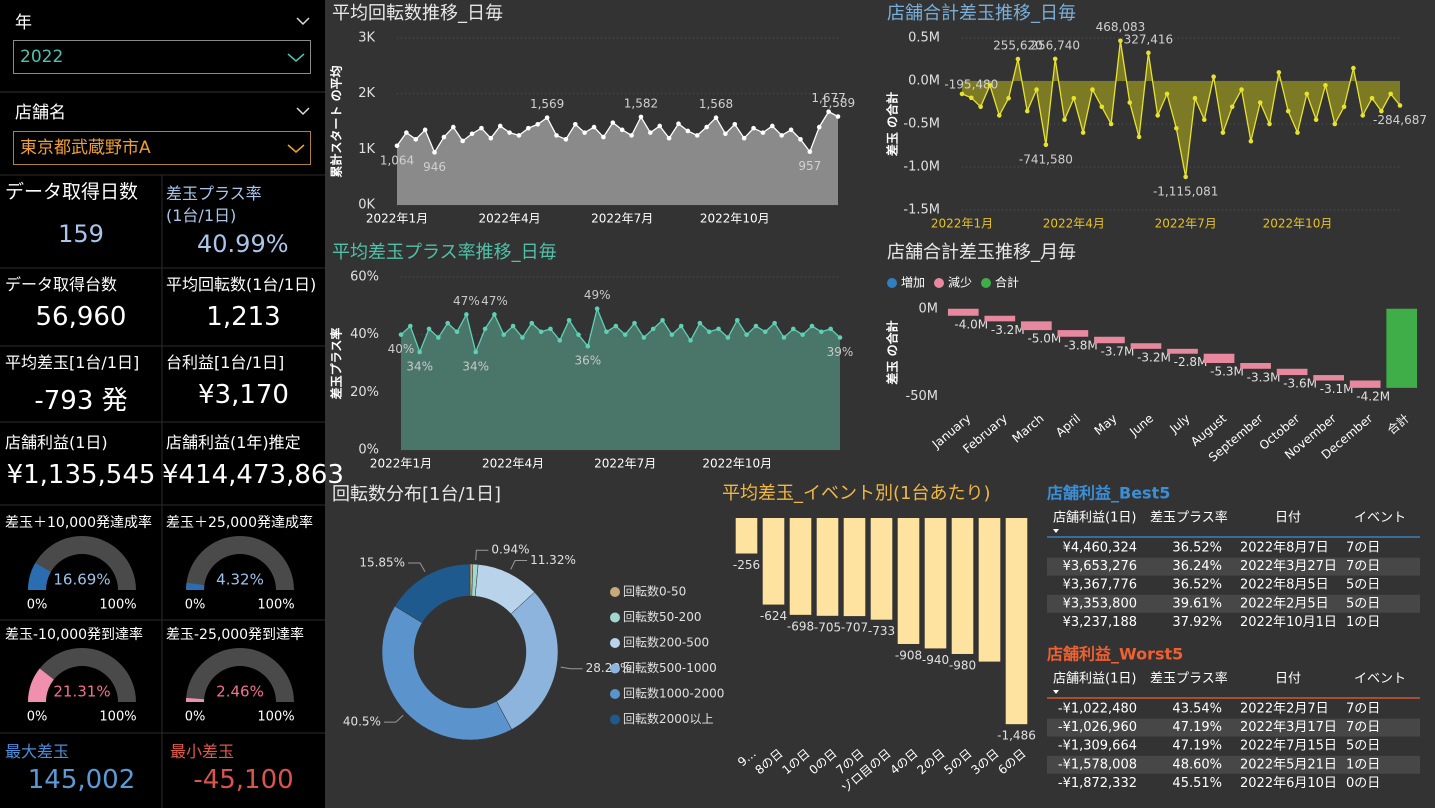 The image size is (1435, 808). Describe the element at coordinates (1284, 603) in the screenshot. I see `table-cell: 2022年2月5日` at that location.